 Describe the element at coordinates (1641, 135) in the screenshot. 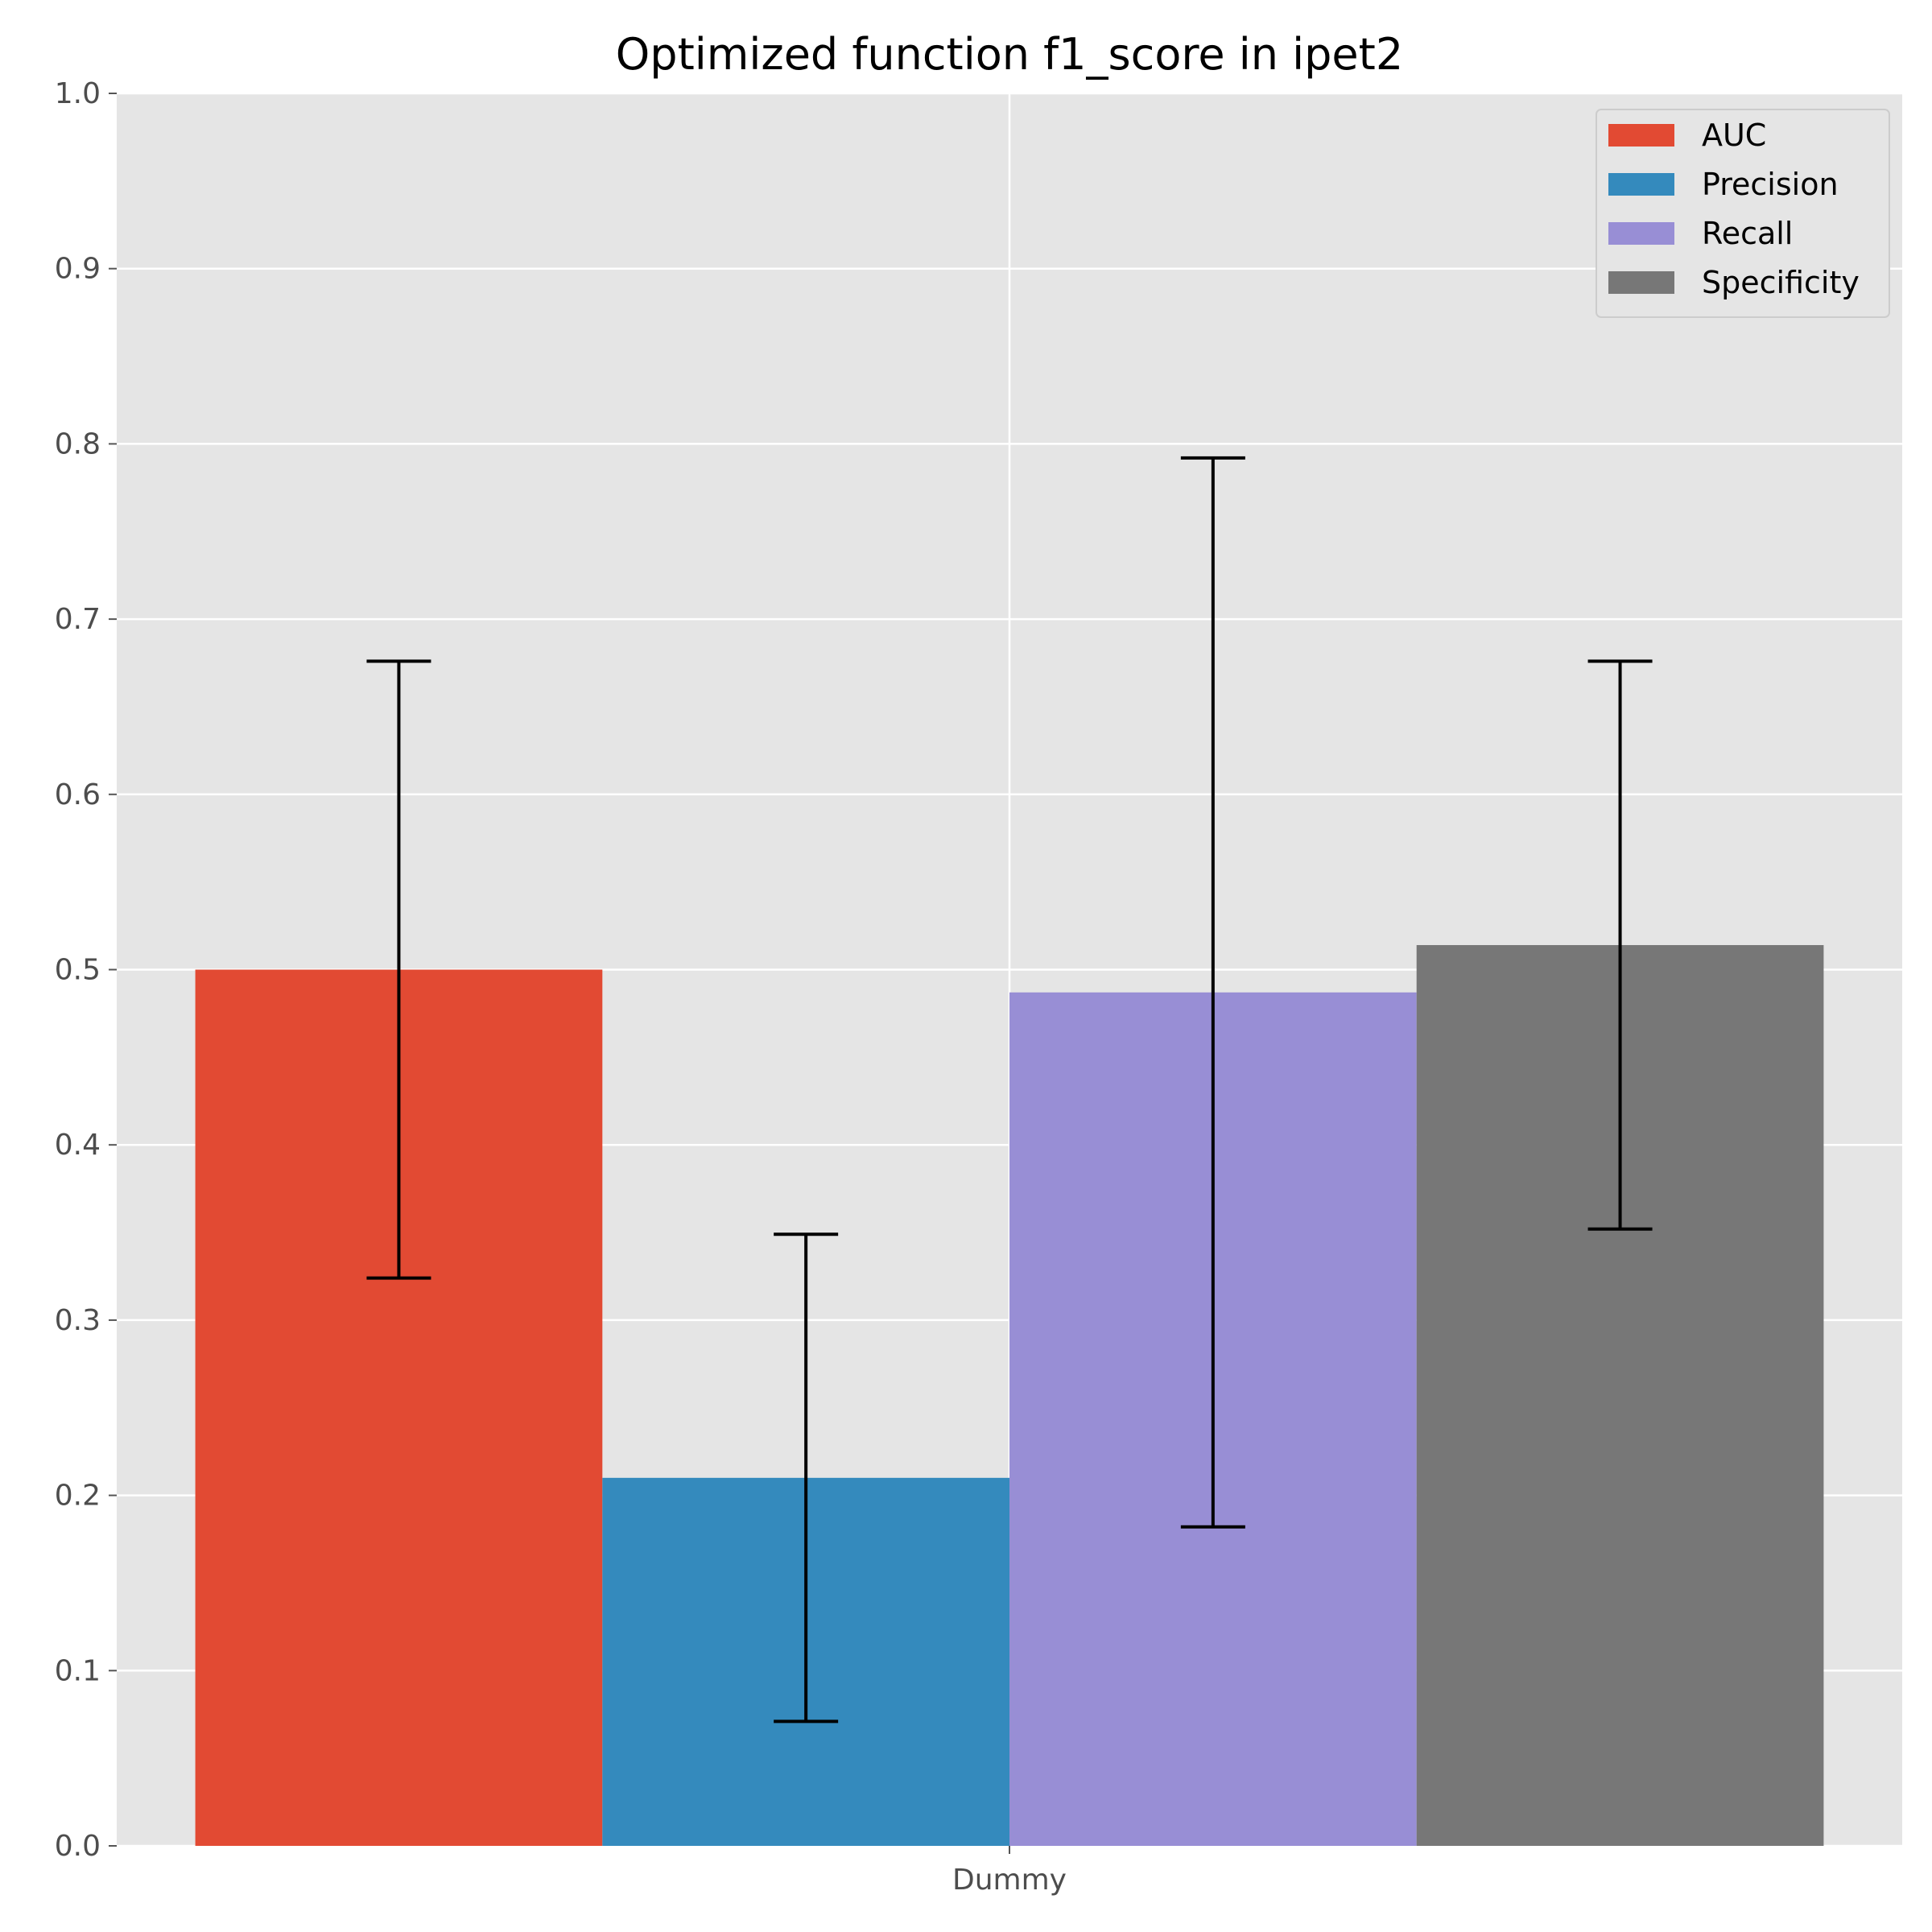

I see `legend-swatch-auc` at that location.